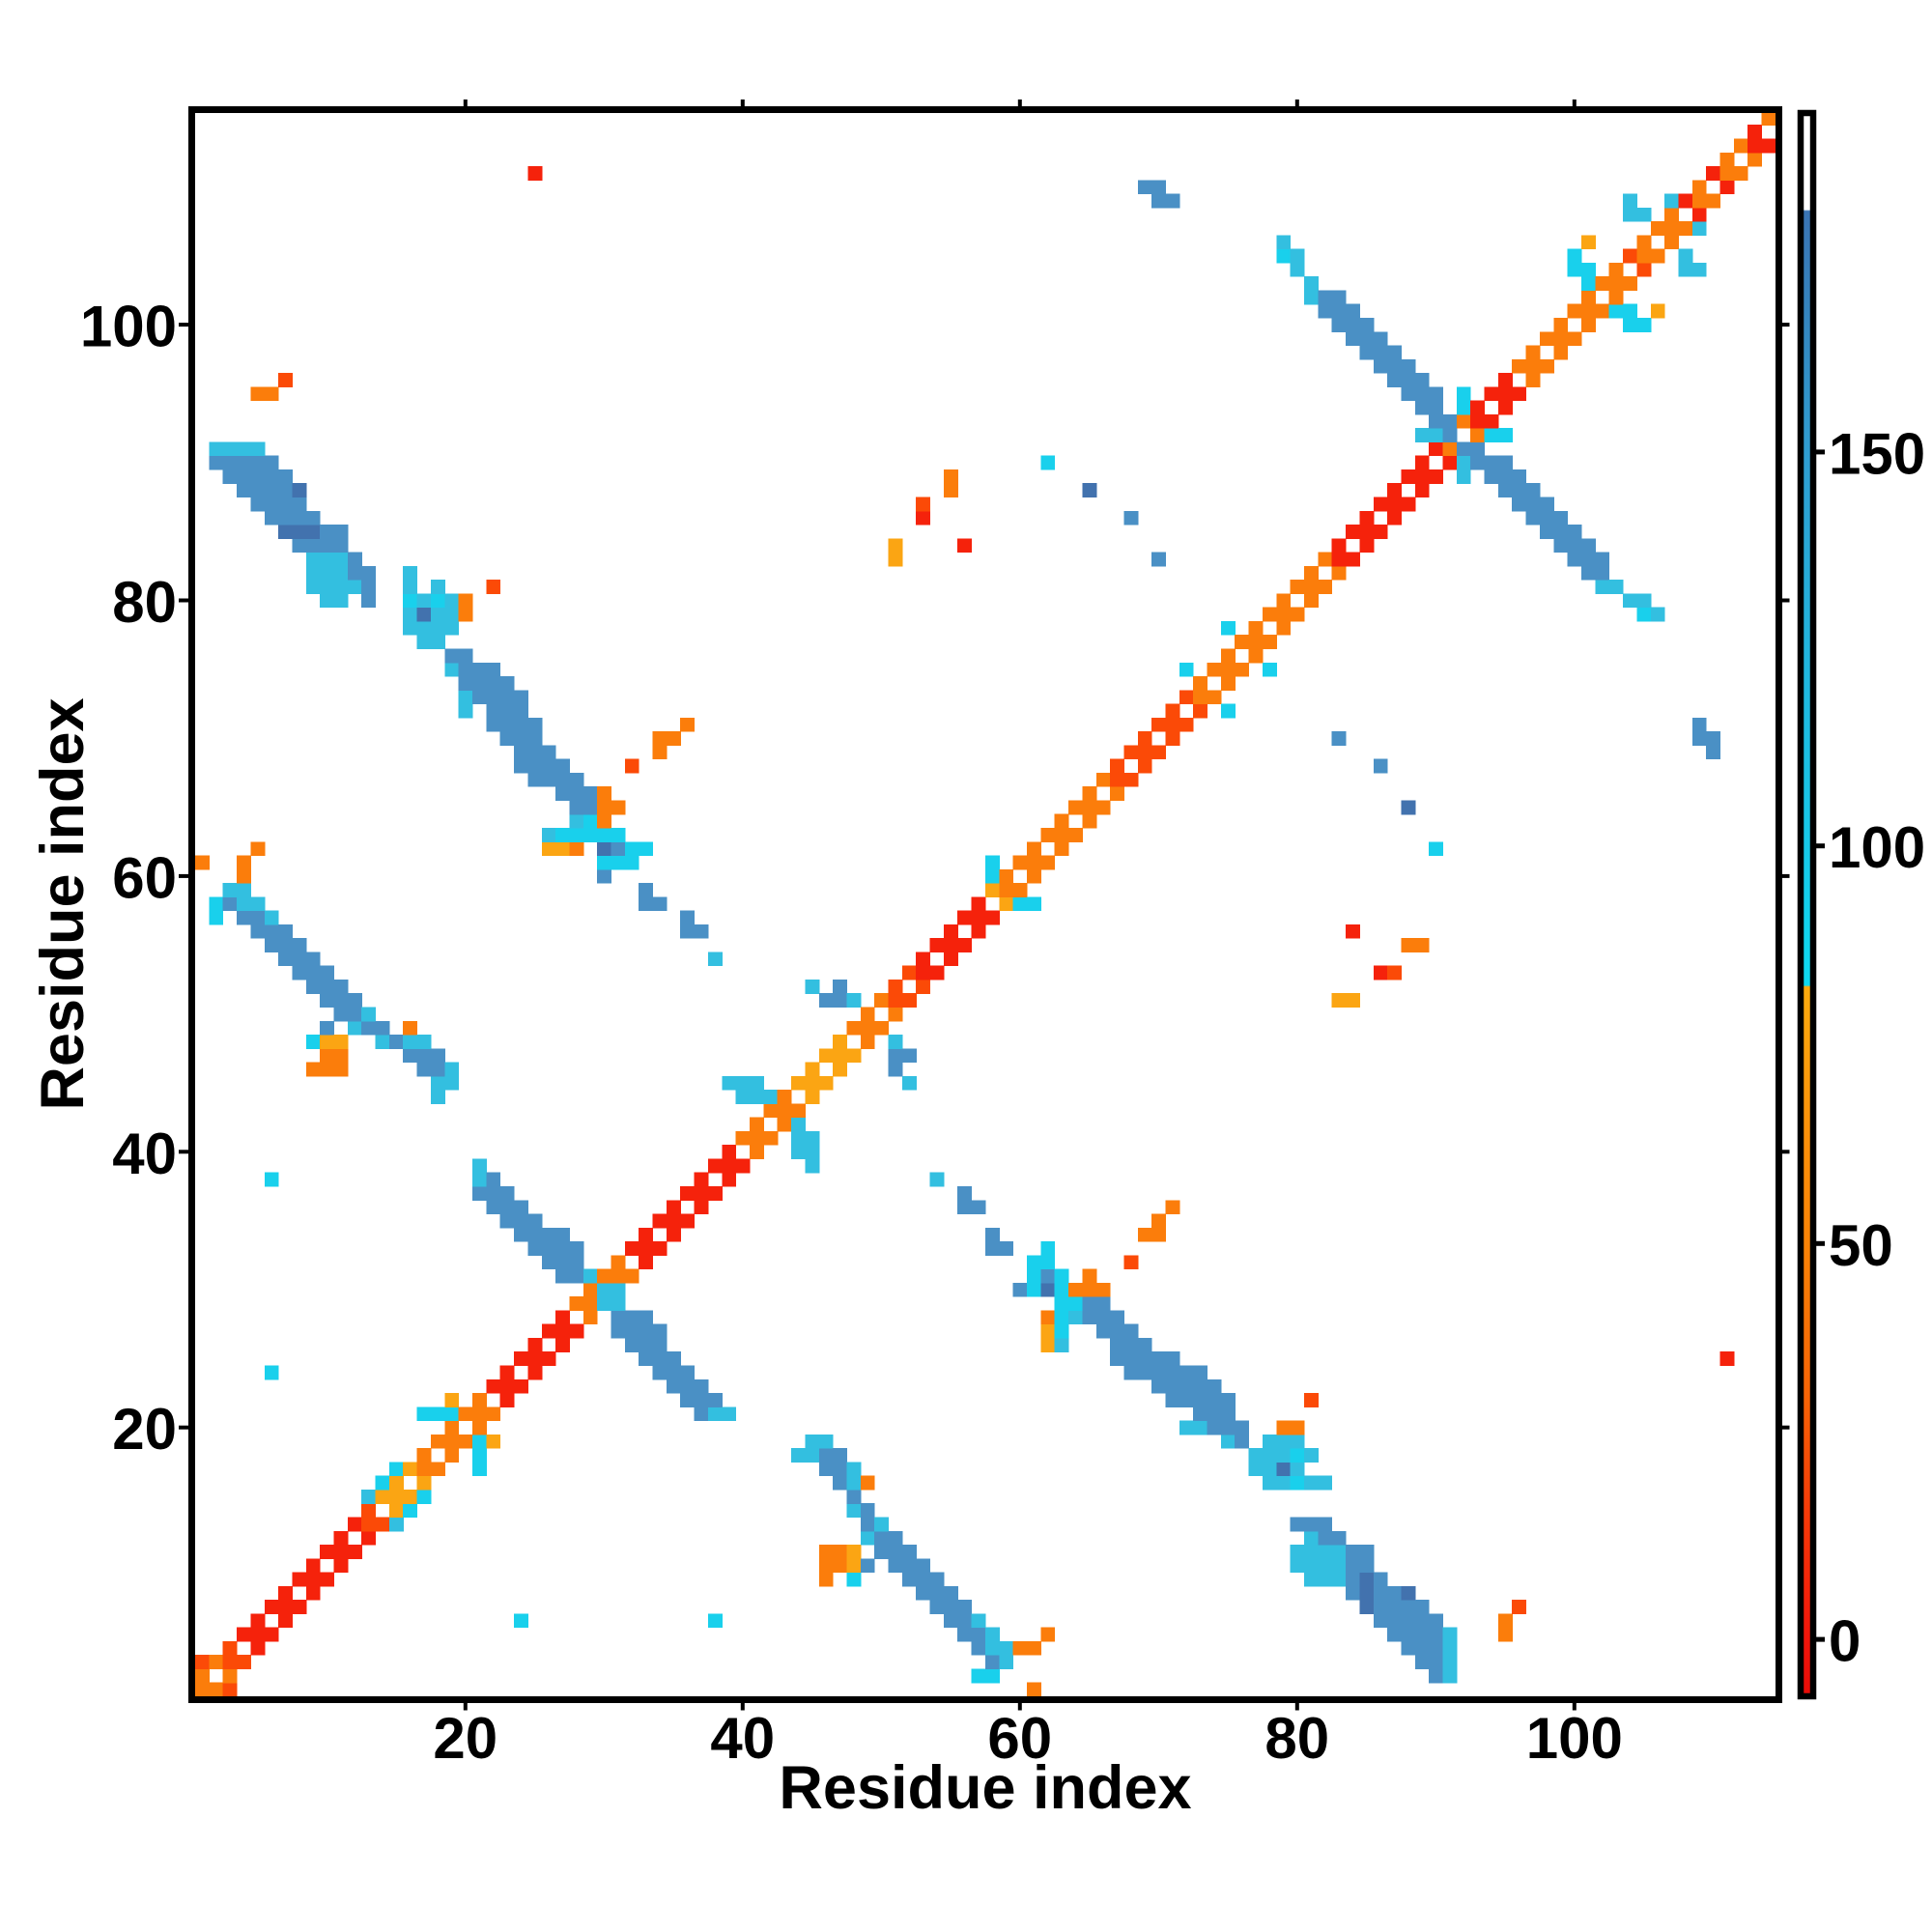 The width and height of the screenshot is (1932, 1932). What do you see at coordinates (1877, 453) in the screenshot?
I see `svg-text: 150` at bounding box center [1877, 453].